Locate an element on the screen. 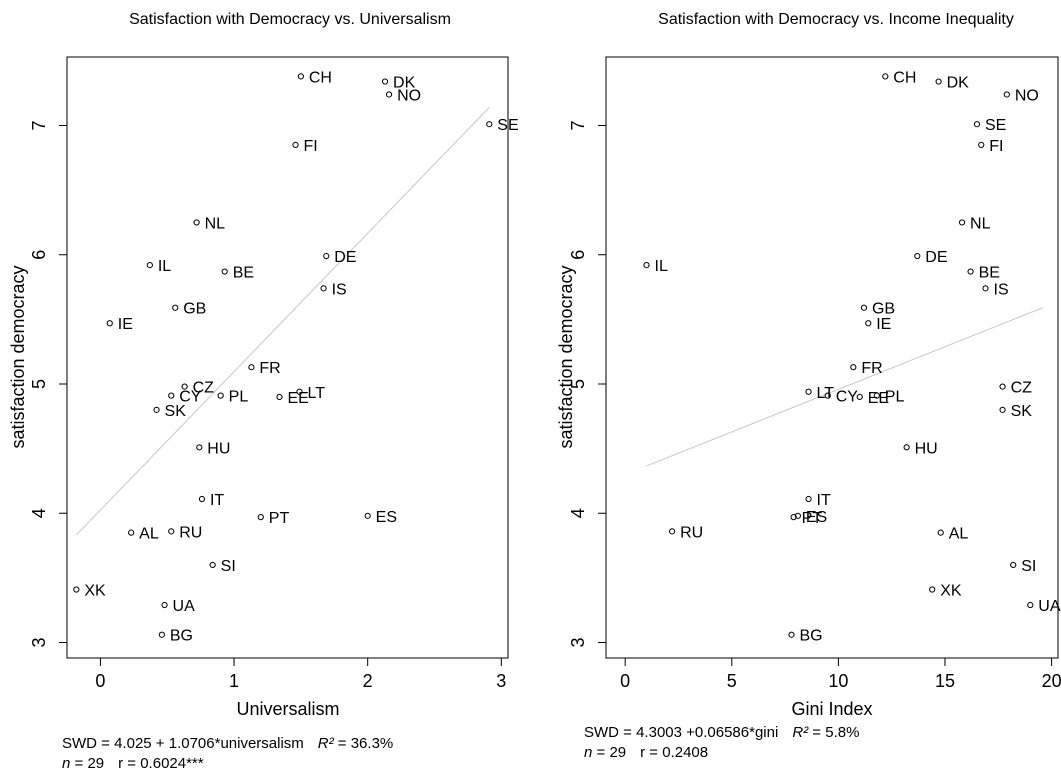  point-label: LT is located at coordinates (826, 393).